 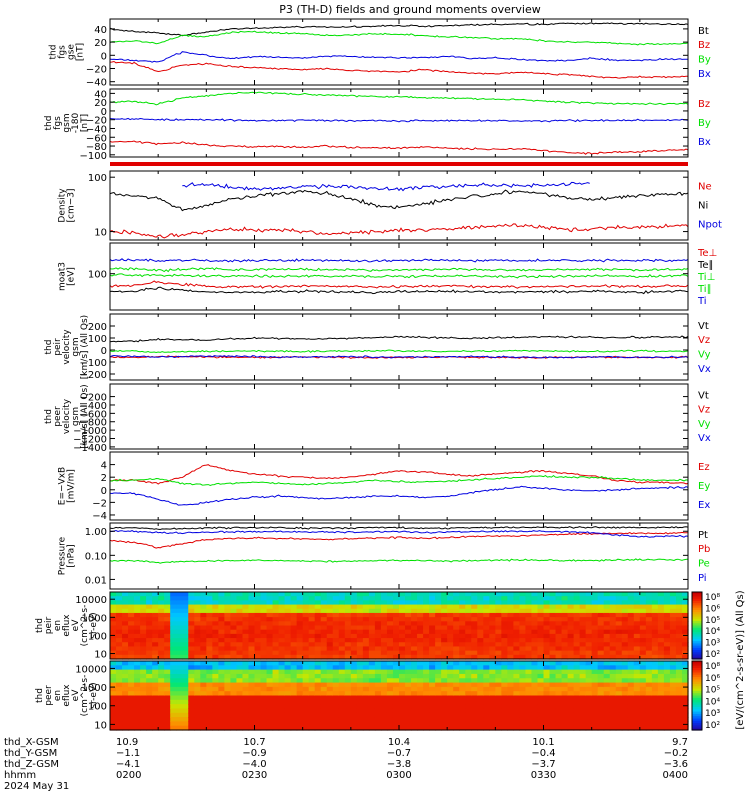 I want to click on ephemeris-value: −0.9, so click(x=254, y=753).